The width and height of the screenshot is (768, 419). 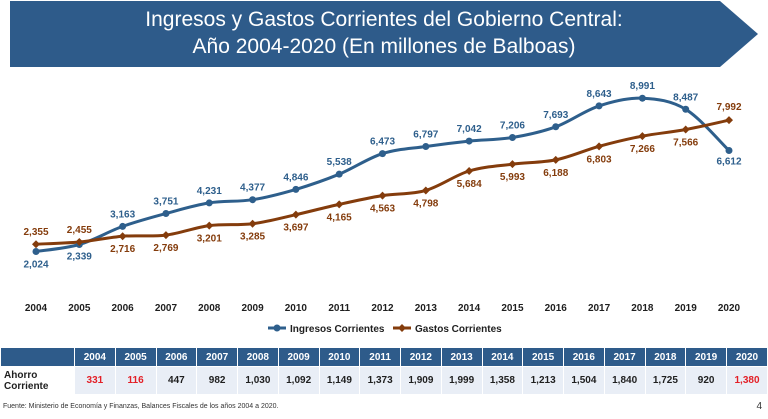 I want to click on table-year-header: 2008, so click(x=258, y=357).